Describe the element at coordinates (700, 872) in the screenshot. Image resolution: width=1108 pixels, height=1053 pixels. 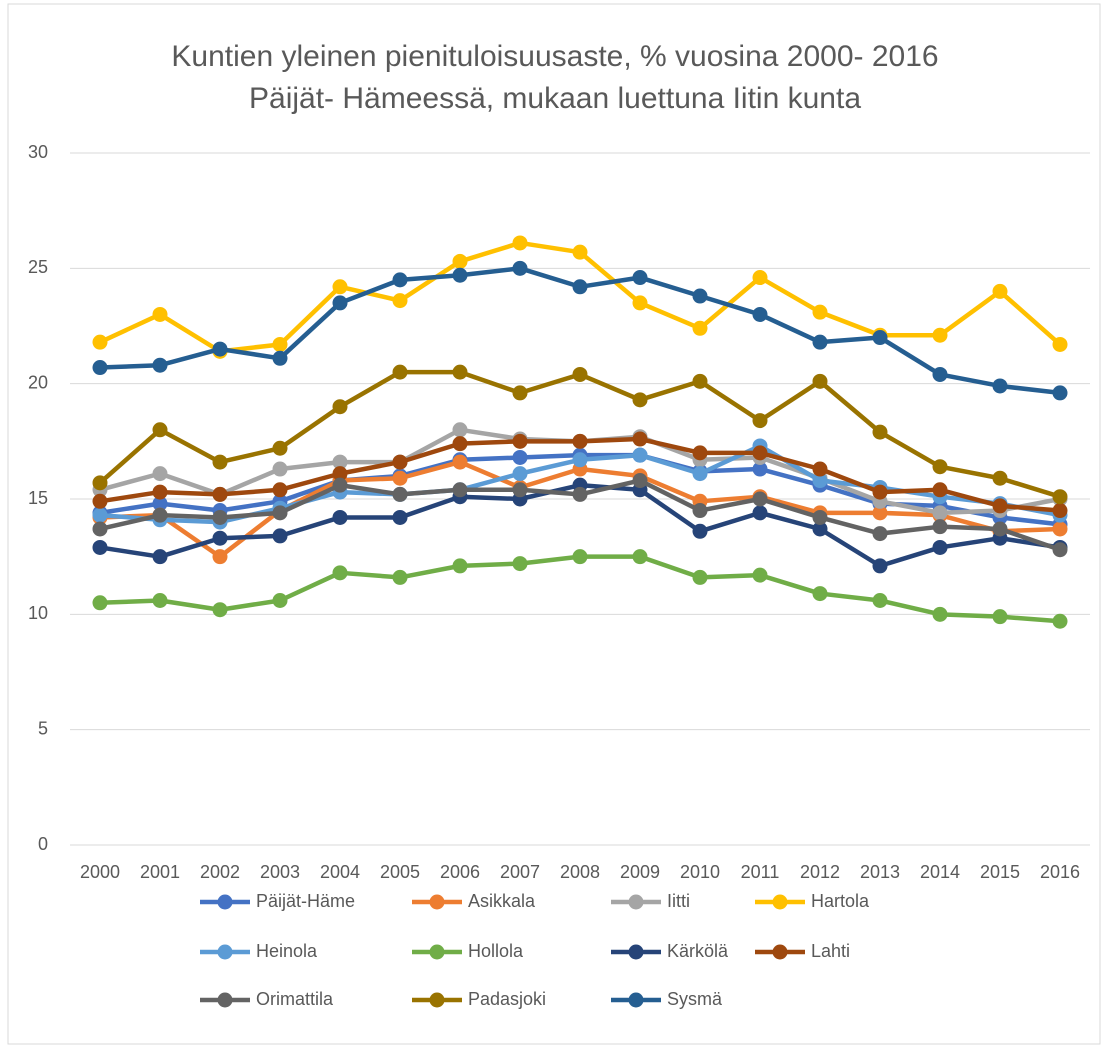
I see `x-tick-label: 2010` at that location.